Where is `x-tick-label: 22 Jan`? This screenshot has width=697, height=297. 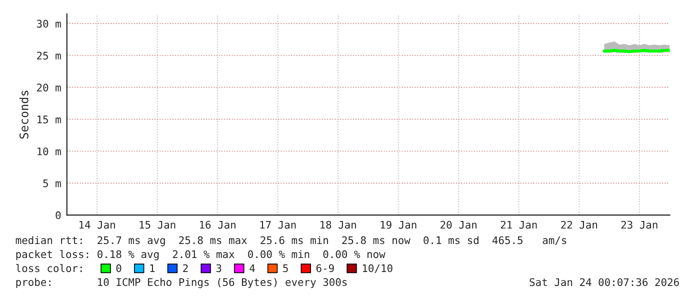 x-tick-label: 22 Jan is located at coordinates (579, 224).